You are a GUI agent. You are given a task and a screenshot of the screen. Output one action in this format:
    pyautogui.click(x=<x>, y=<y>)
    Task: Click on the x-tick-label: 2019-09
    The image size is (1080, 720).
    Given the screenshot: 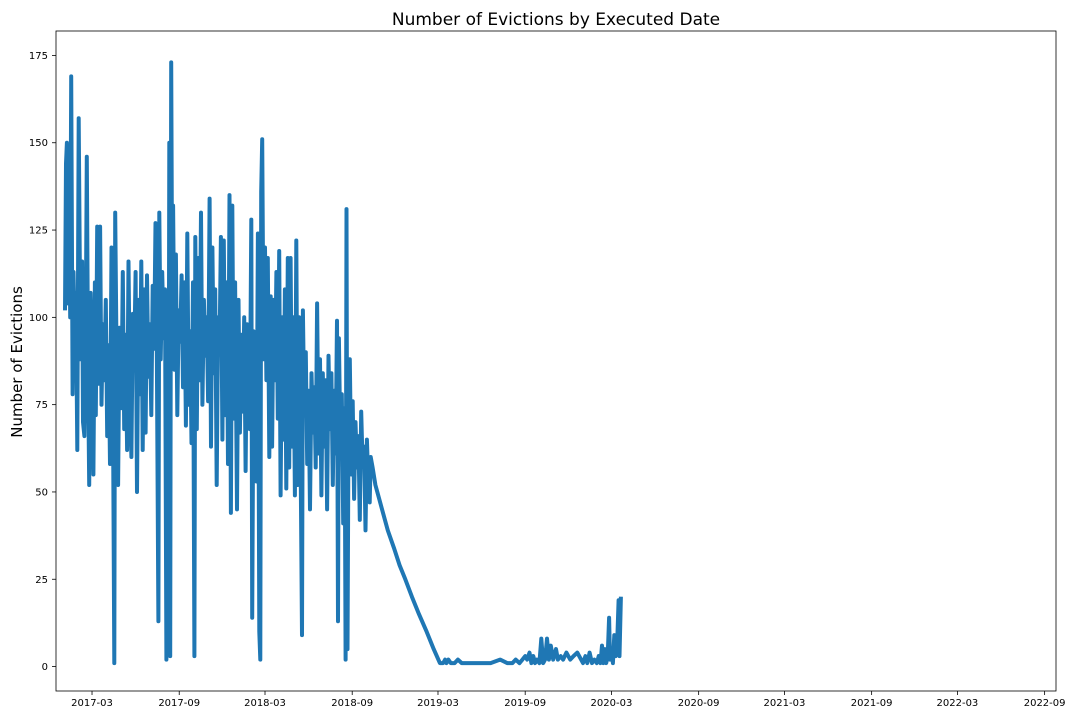 What is the action you would take?
    pyautogui.click(x=525, y=703)
    